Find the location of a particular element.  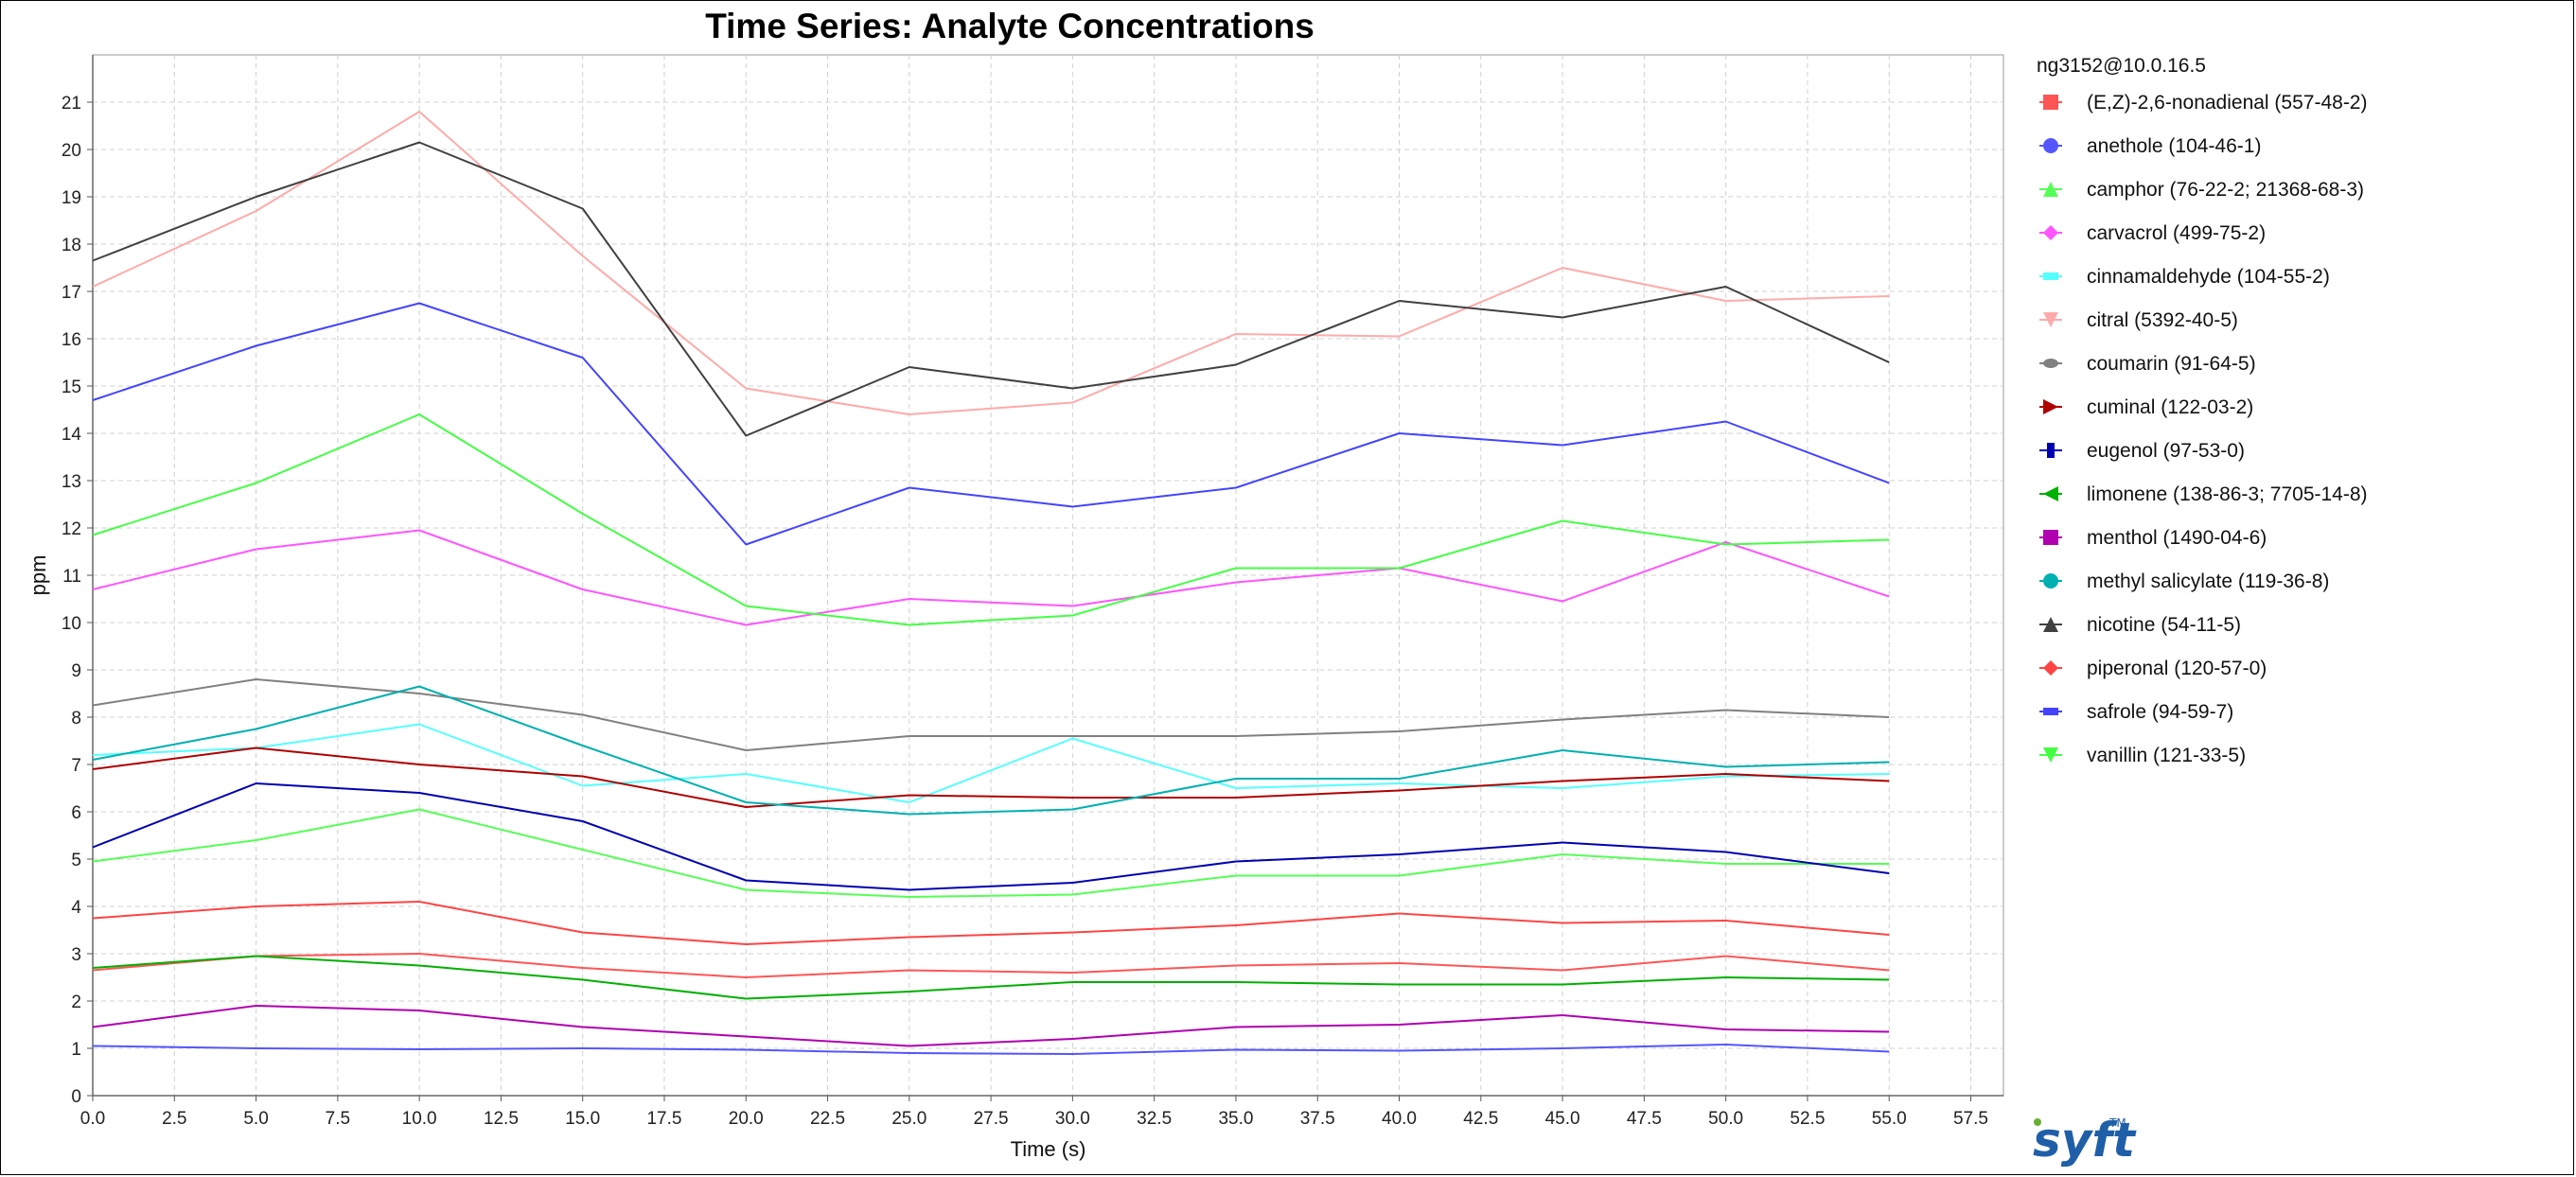

legend-title: ng3152@10.0.16.5 is located at coordinates (2121, 66).